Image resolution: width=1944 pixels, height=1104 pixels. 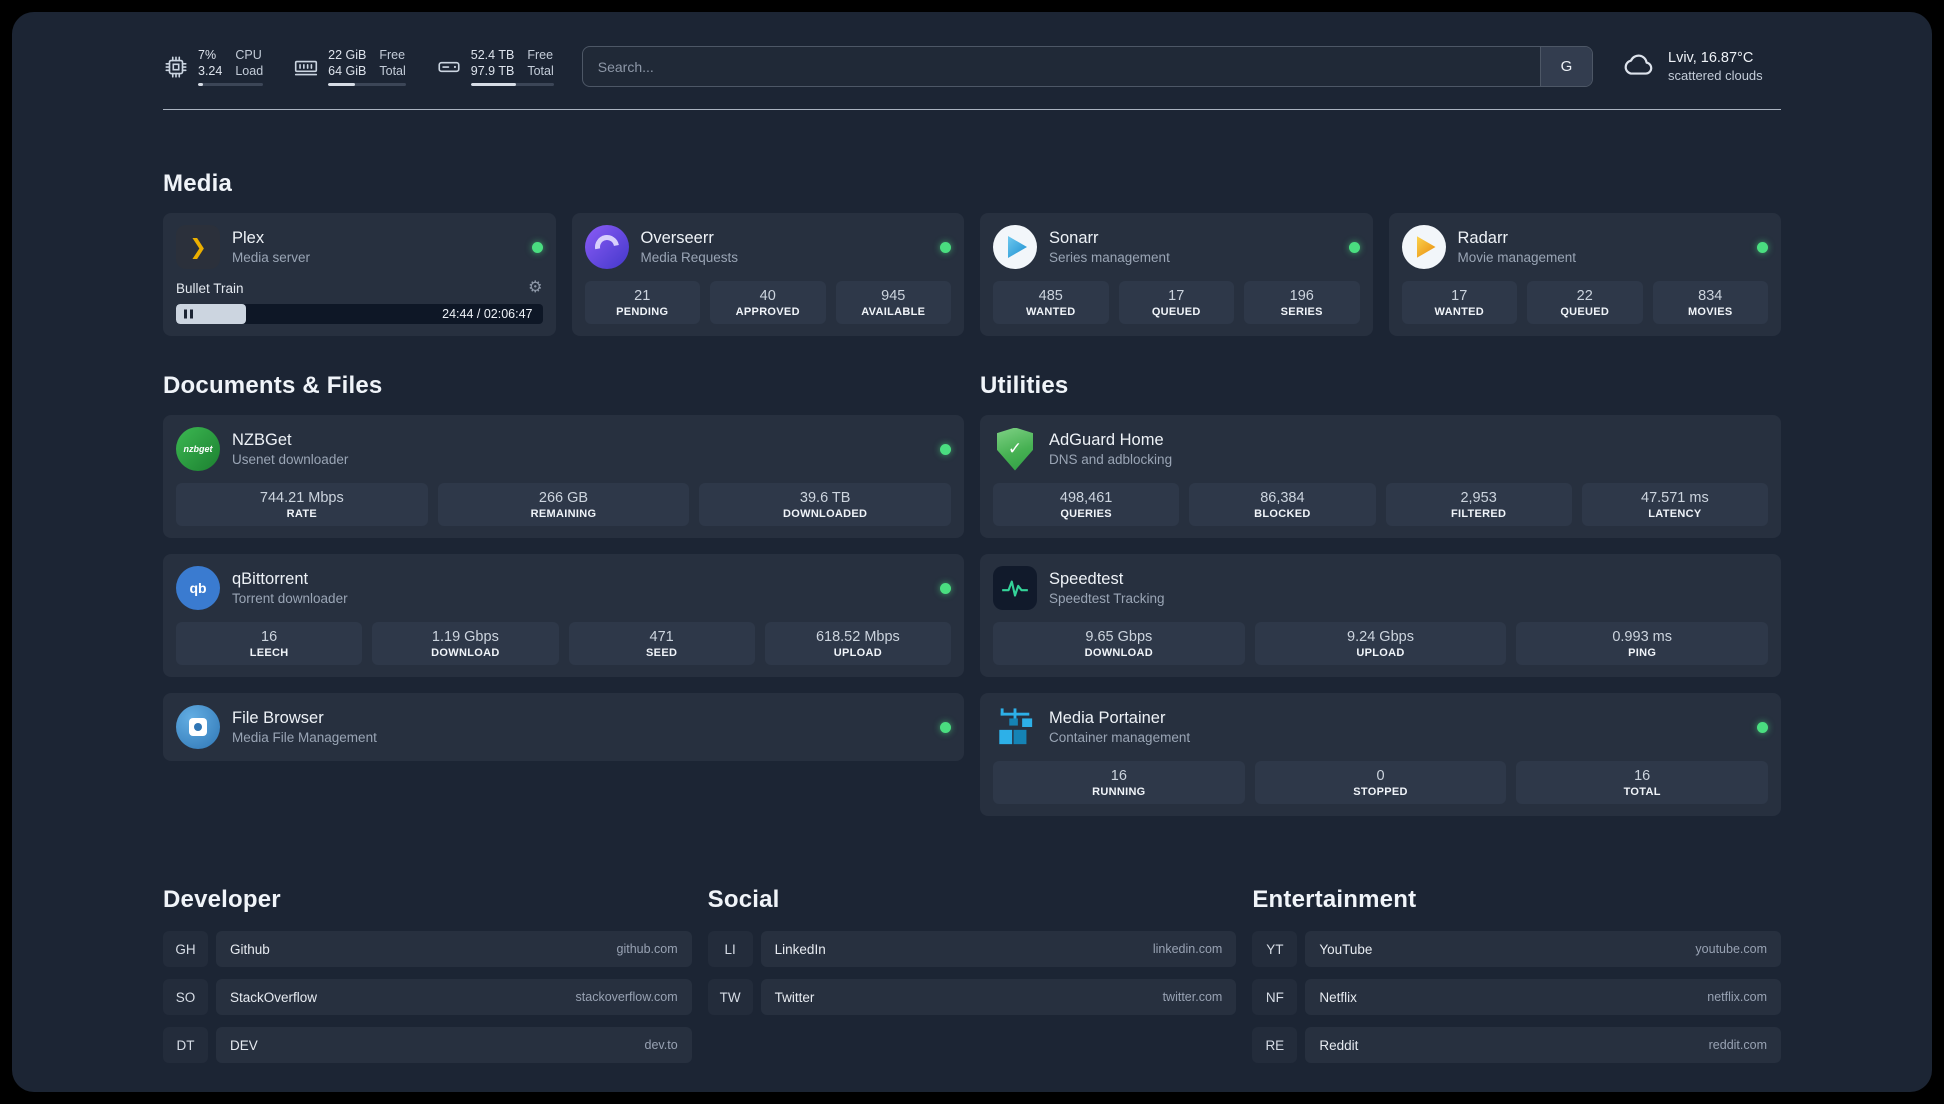 I want to click on bookmark-link: Github github.com, so click(x=454, y=949).